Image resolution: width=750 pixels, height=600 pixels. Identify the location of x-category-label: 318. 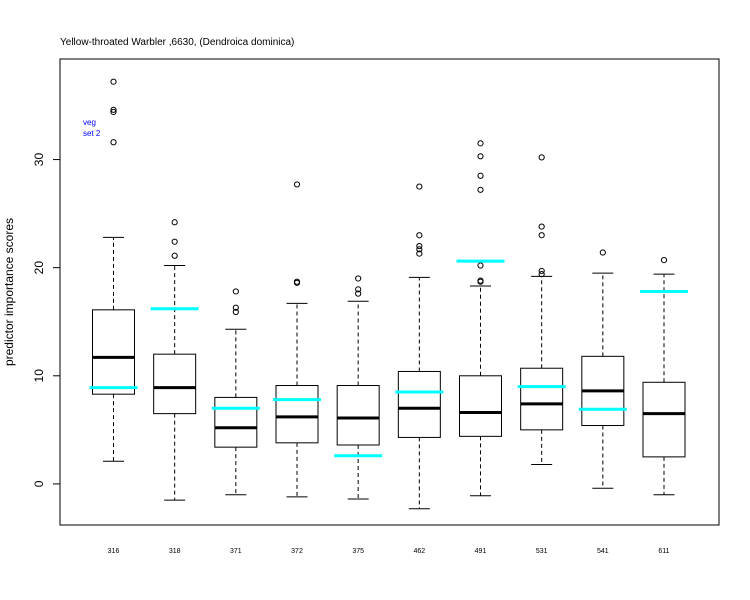
(175, 551).